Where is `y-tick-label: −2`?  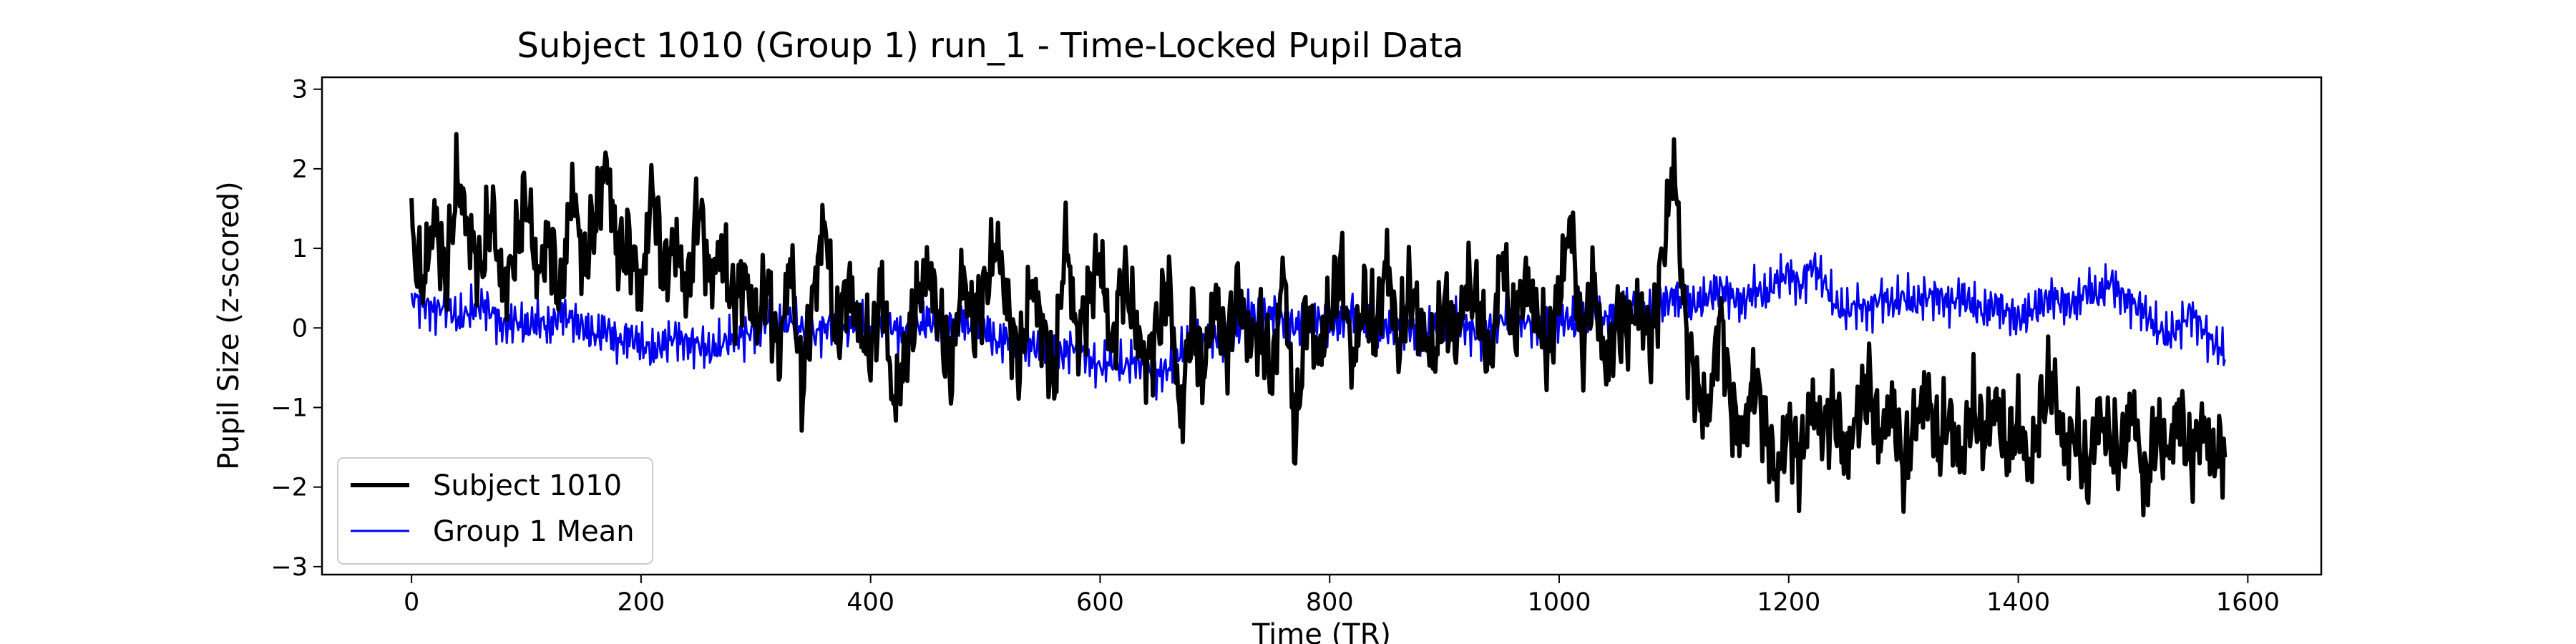 y-tick-label: −2 is located at coordinates (289, 488).